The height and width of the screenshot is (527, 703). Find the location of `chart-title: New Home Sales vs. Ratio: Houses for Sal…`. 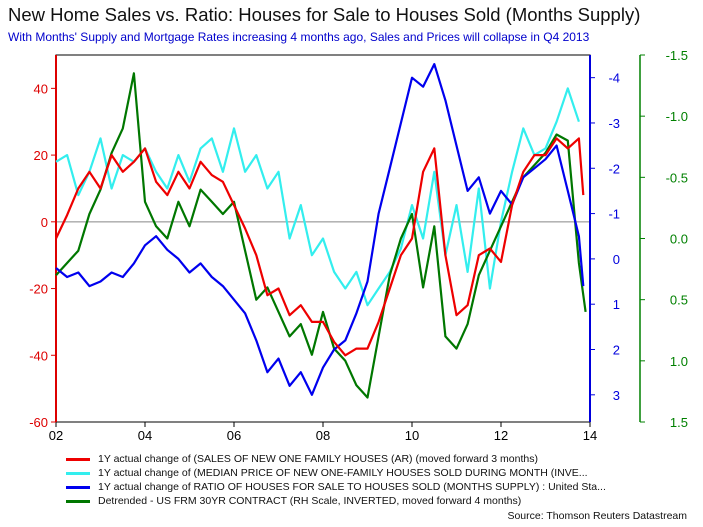

chart-title: New Home Sales vs. Ratio: Houses for Sal… is located at coordinates (324, 14).